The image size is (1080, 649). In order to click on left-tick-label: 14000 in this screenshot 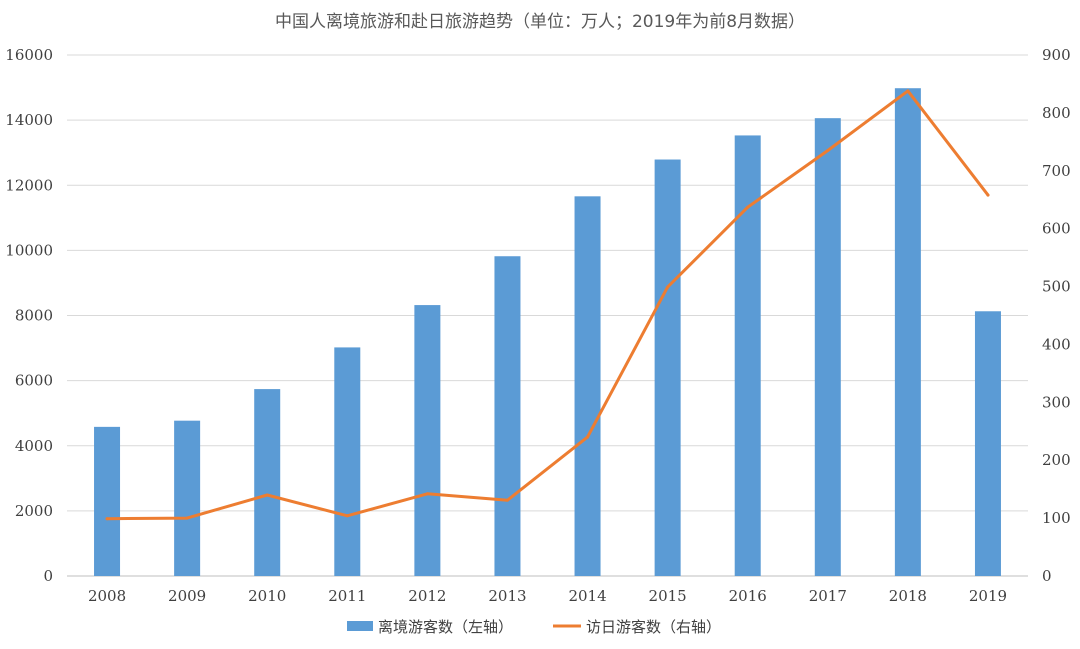, I will do `click(29, 120)`.